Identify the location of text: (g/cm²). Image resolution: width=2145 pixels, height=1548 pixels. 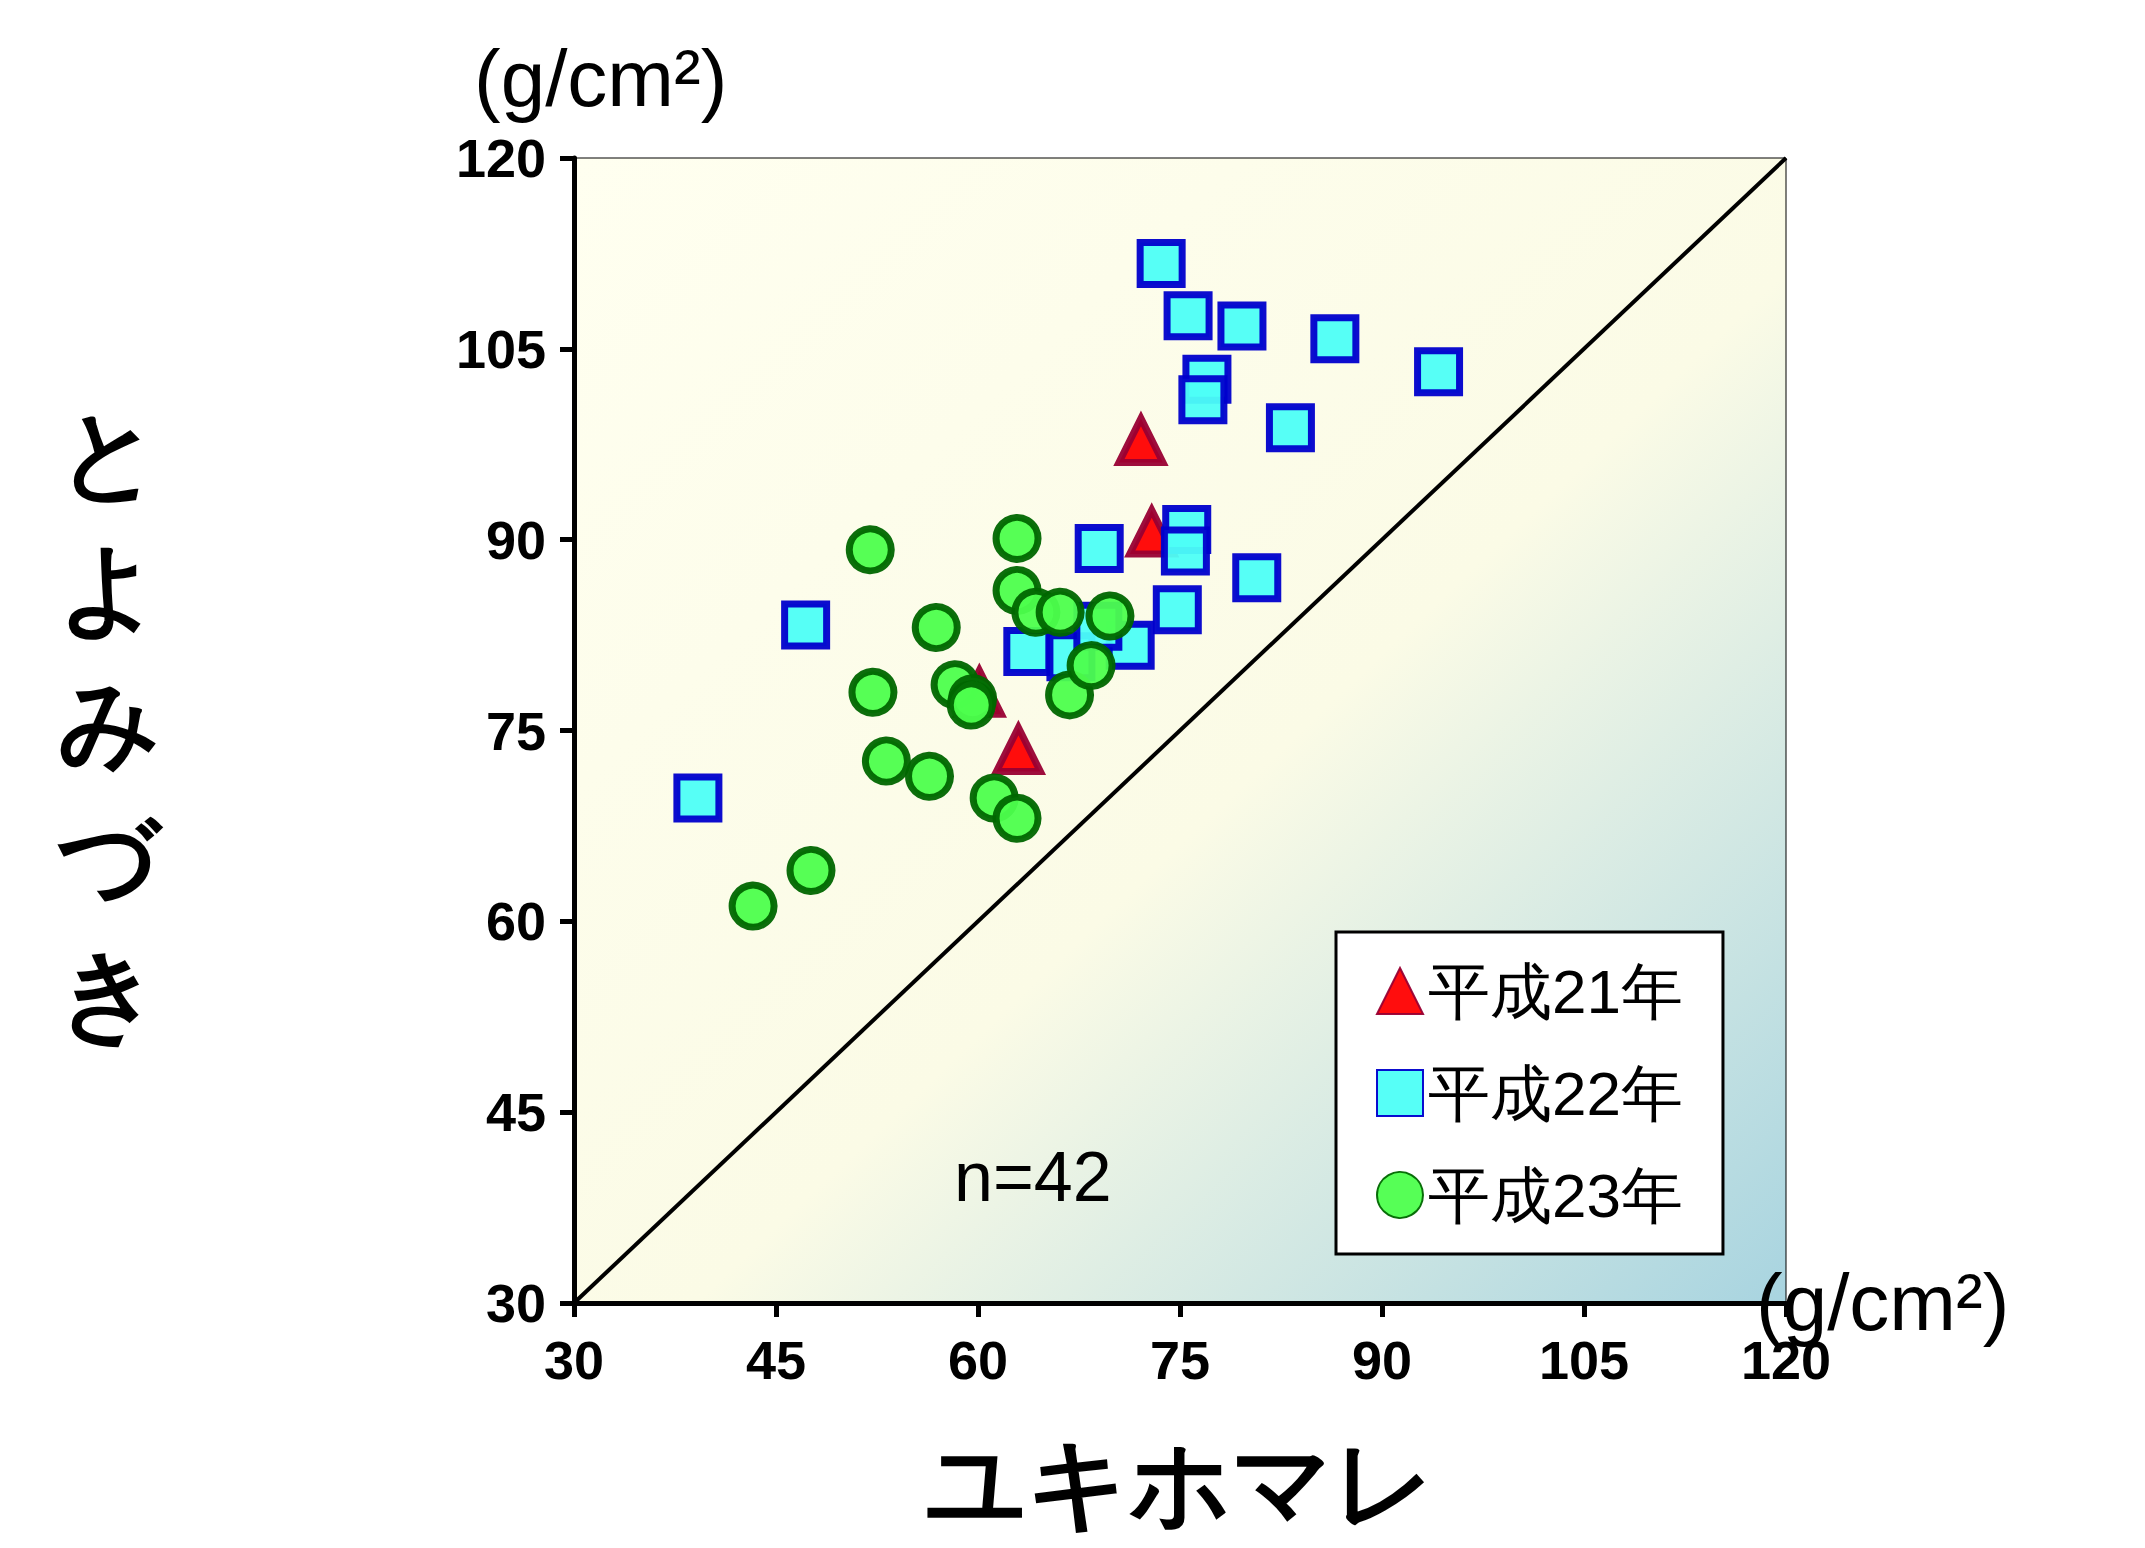
(601, 78).